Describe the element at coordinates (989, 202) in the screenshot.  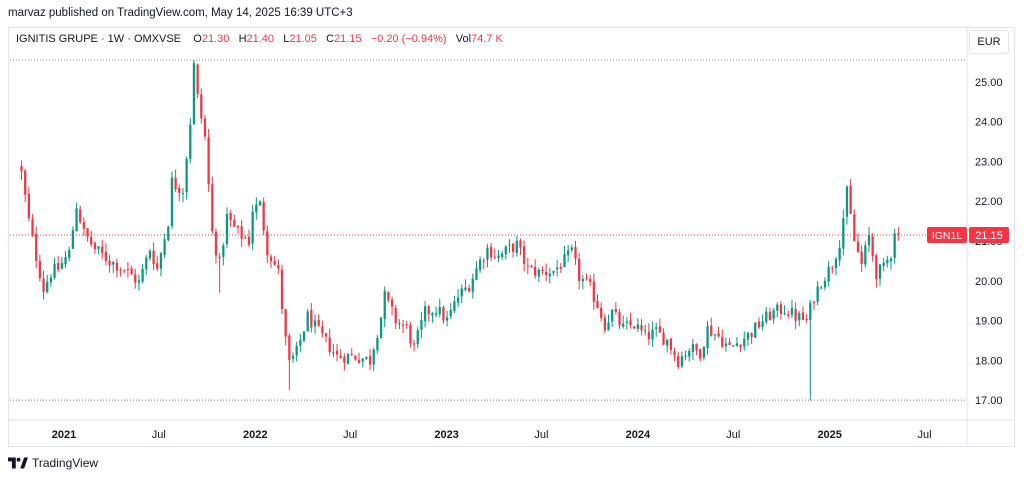
I see `y-tick-label: 22.00` at that location.